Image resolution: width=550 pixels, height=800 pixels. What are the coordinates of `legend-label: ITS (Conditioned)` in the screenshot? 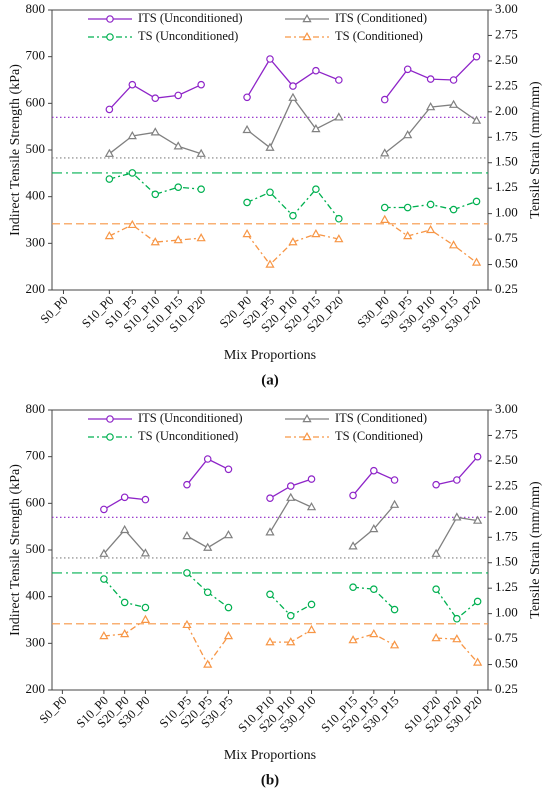 It's located at (381, 18).